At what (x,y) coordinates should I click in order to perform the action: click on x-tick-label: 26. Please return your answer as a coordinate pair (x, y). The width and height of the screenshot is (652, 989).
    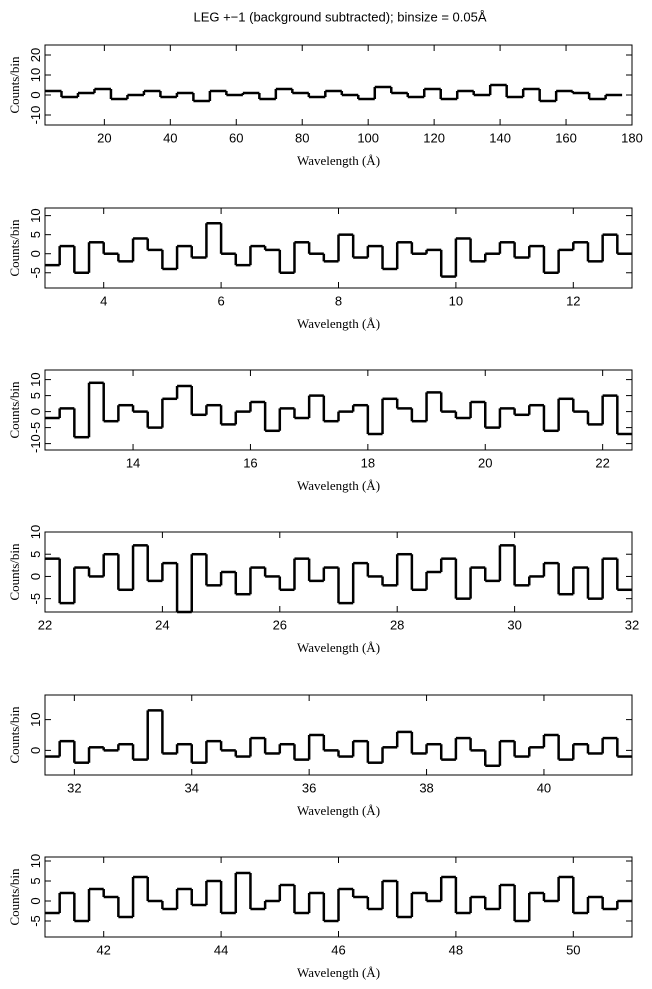
    Looking at the image, I should click on (280, 624).